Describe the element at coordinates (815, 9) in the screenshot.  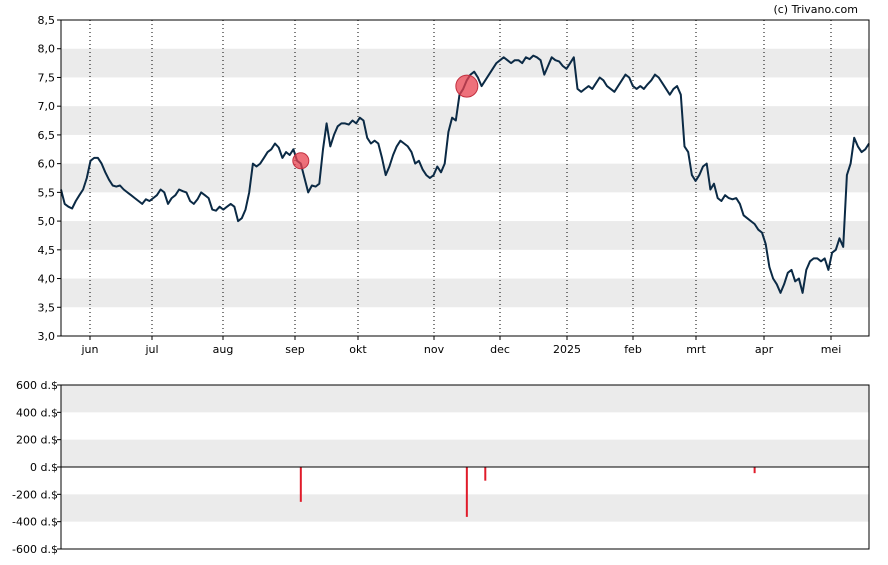
I see `credit-text: (c) Trivano.com` at that location.